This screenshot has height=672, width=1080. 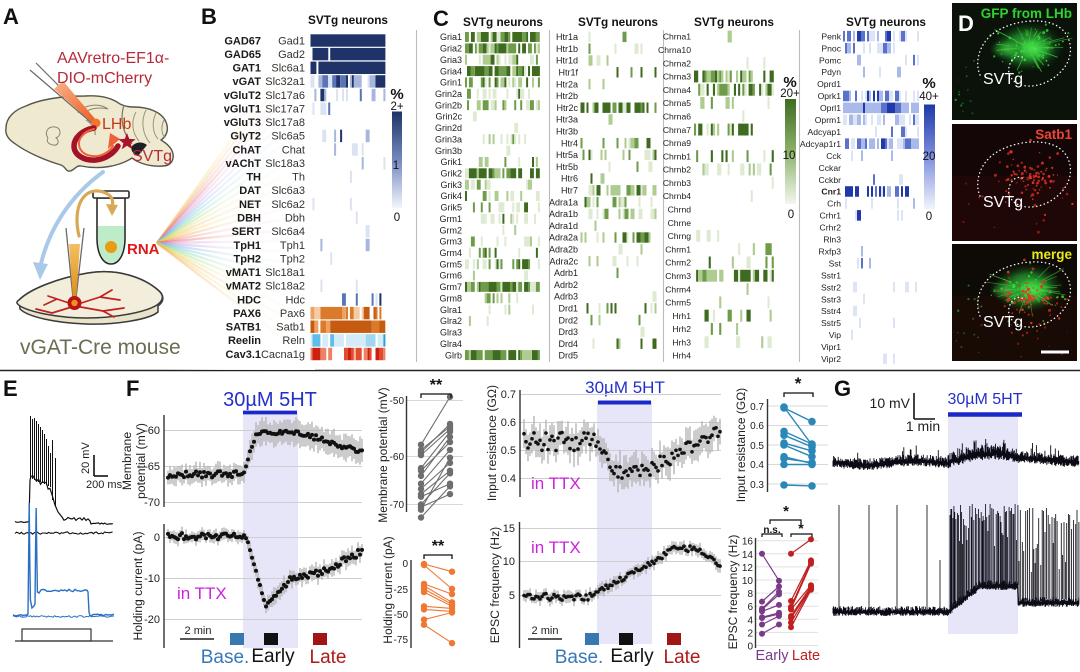 What do you see at coordinates (674, 50) in the screenshot?
I see `svg-text: Chrna10` at bounding box center [674, 50].